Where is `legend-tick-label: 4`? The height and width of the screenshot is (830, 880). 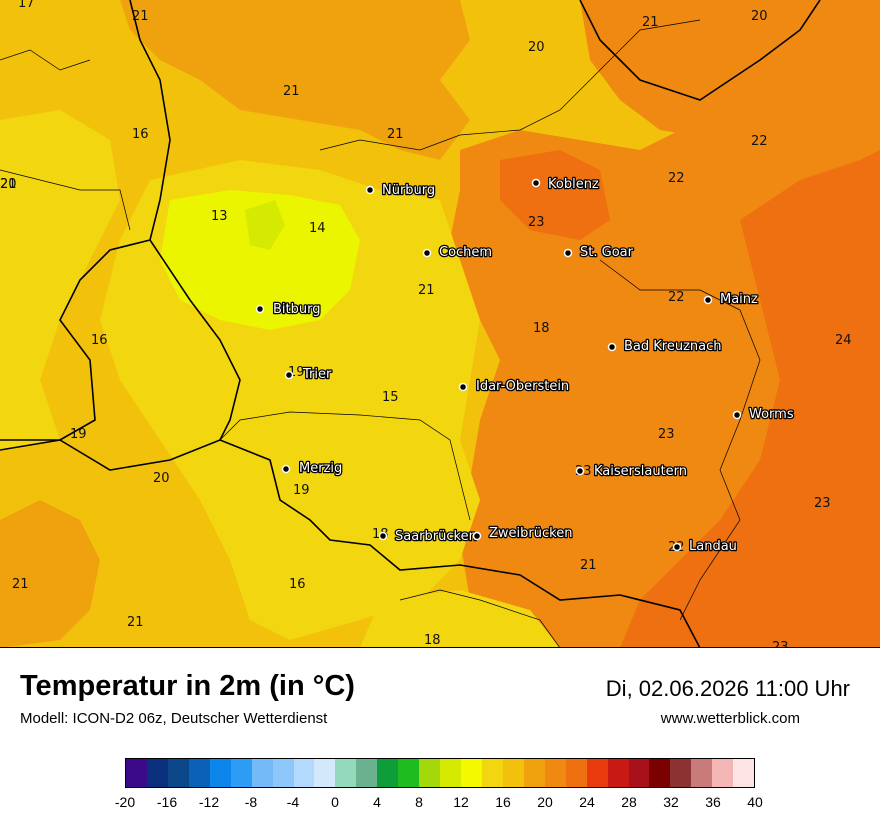
legend-tick-label: 4 is located at coordinates (377, 802).